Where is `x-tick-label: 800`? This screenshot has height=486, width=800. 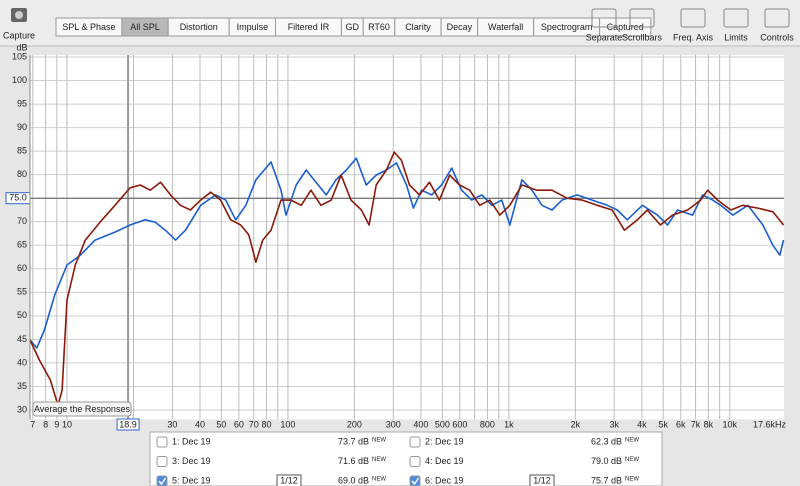
x-tick-label: 800 is located at coordinates (487, 424).